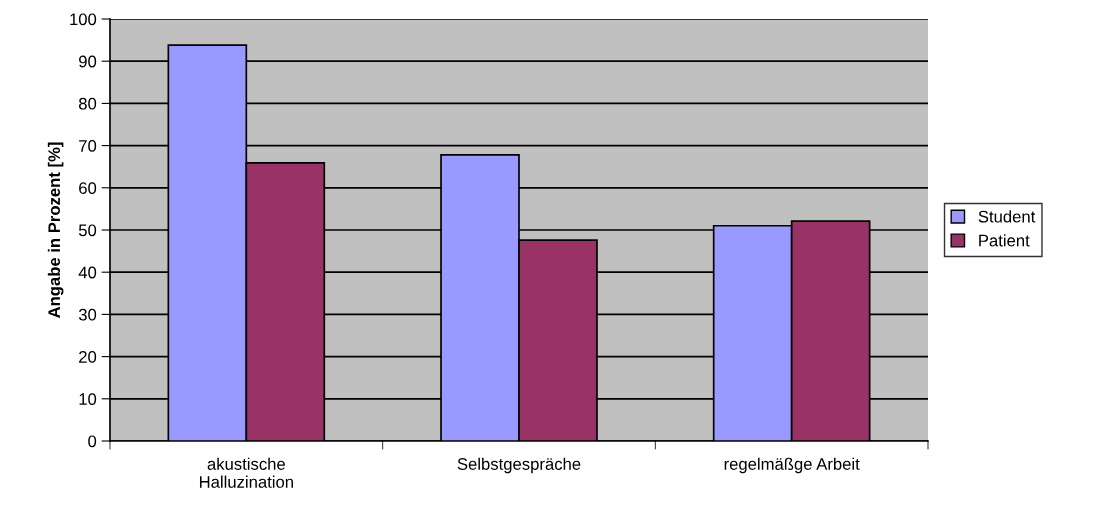 This screenshot has height=522, width=1100. I want to click on y-tick-label: 10, so click(88, 399).